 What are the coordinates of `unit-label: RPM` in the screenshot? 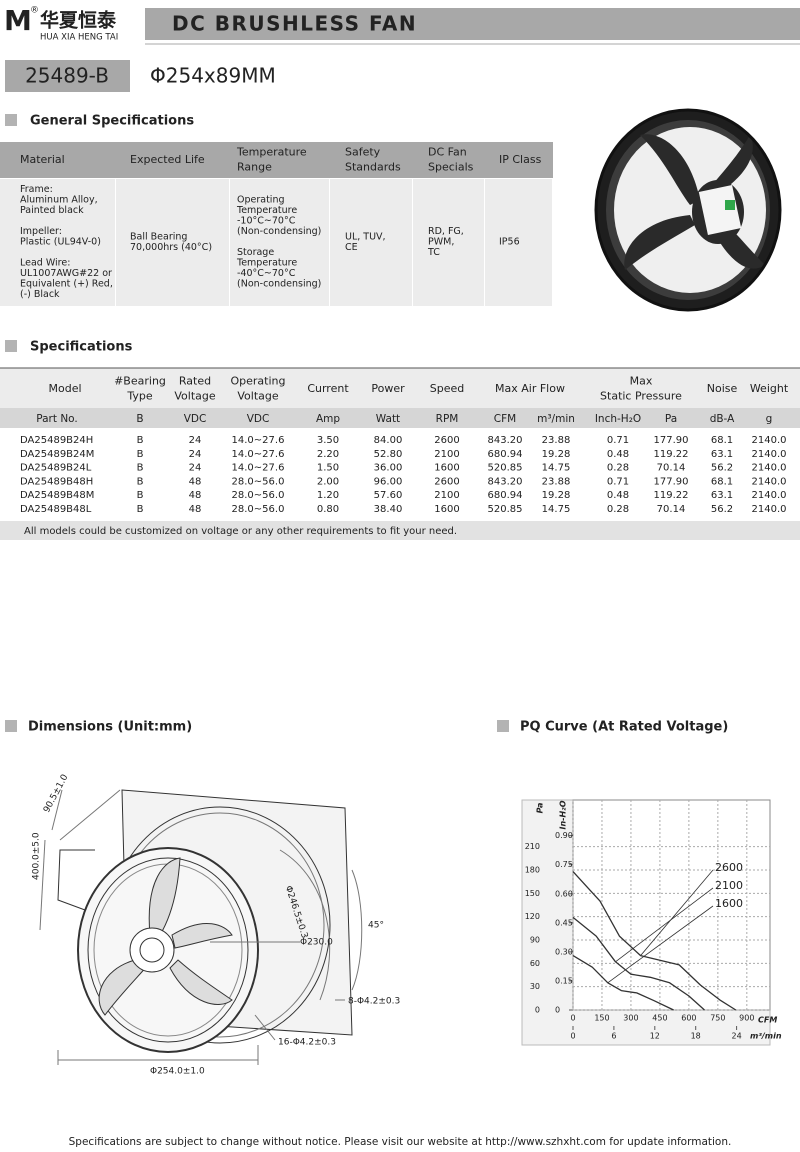 It's located at (447, 419).